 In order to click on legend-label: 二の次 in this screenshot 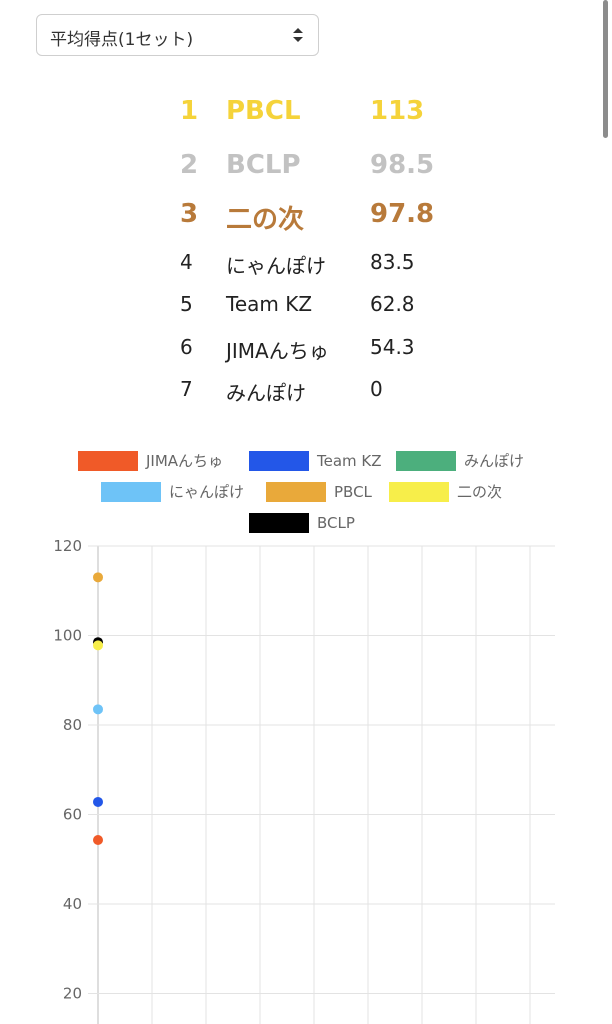, I will do `click(480, 492)`.